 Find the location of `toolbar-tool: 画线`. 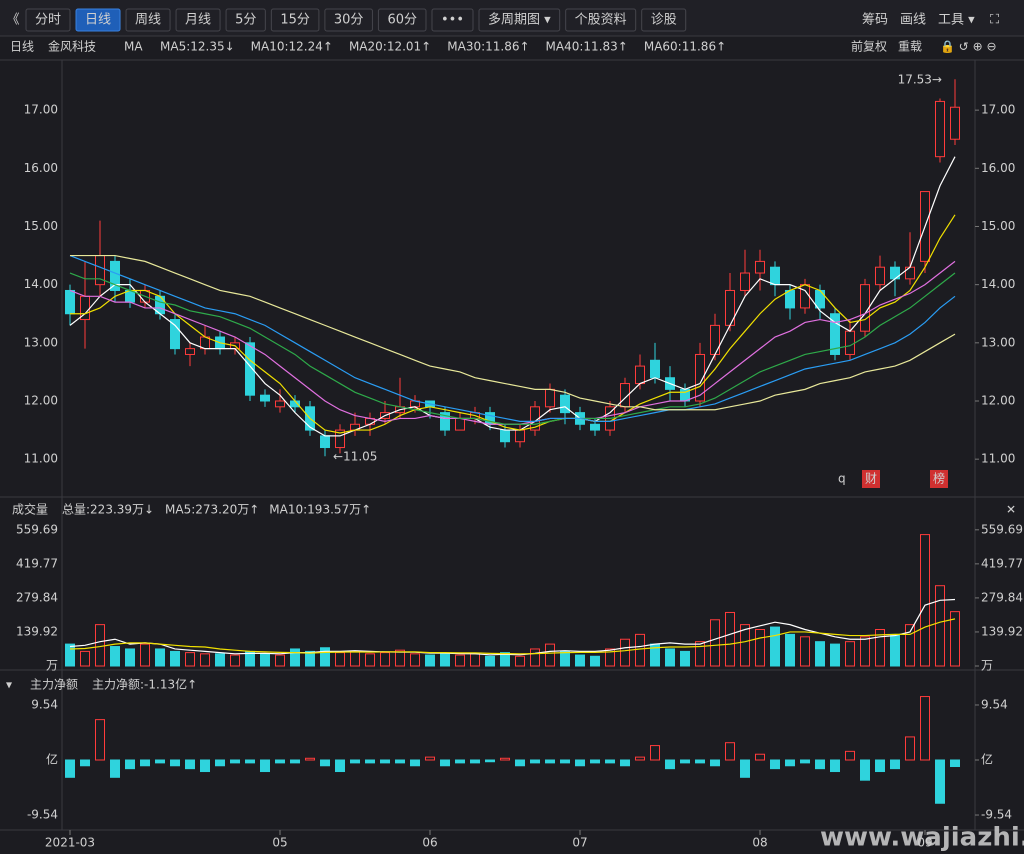

toolbar-tool: 画线 is located at coordinates (913, 20).